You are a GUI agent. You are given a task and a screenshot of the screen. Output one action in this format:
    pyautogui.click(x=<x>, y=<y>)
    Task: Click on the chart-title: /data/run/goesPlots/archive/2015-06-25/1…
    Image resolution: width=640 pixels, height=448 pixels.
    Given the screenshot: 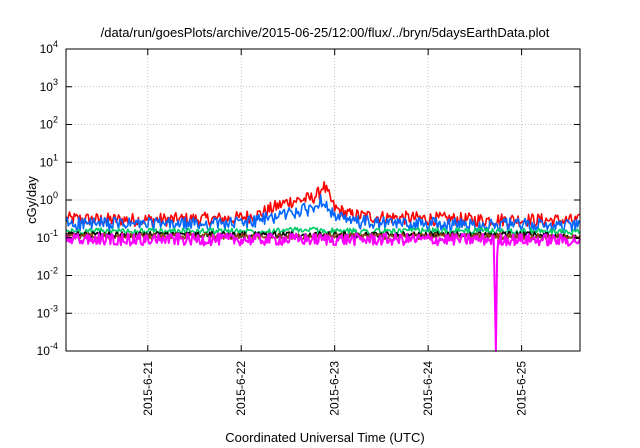 What is the action you would take?
    pyautogui.click(x=325, y=32)
    